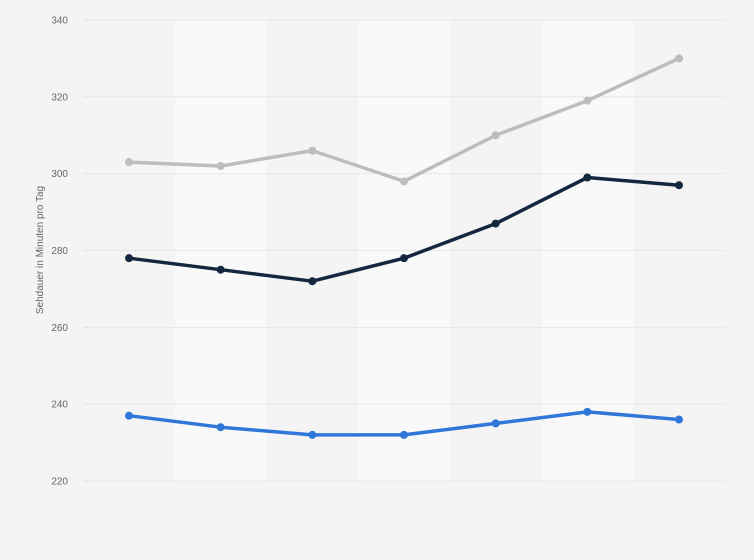 Image resolution: width=754 pixels, height=560 pixels. What do you see at coordinates (40, 250) in the screenshot?
I see `y-axis-title: Sehdauer in Minuten pro Tag` at bounding box center [40, 250].